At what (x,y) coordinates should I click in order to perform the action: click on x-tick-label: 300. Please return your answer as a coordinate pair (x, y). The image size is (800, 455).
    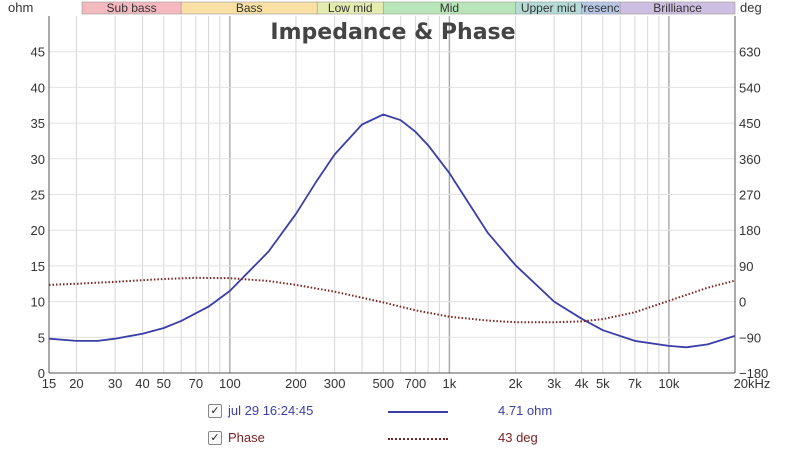
    Looking at the image, I should click on (335, 383).